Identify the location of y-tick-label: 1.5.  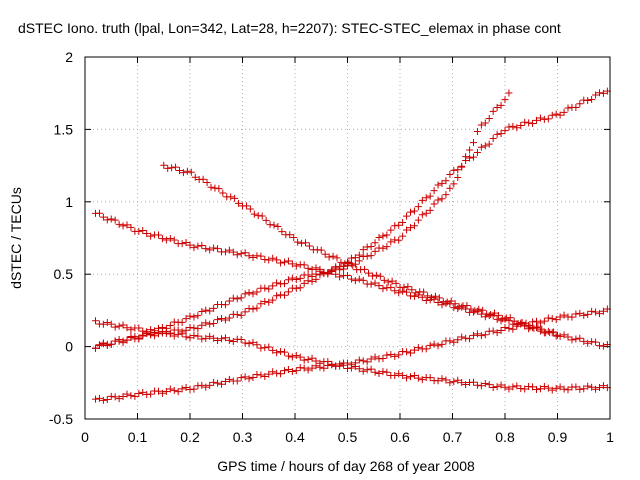
(64, 129).